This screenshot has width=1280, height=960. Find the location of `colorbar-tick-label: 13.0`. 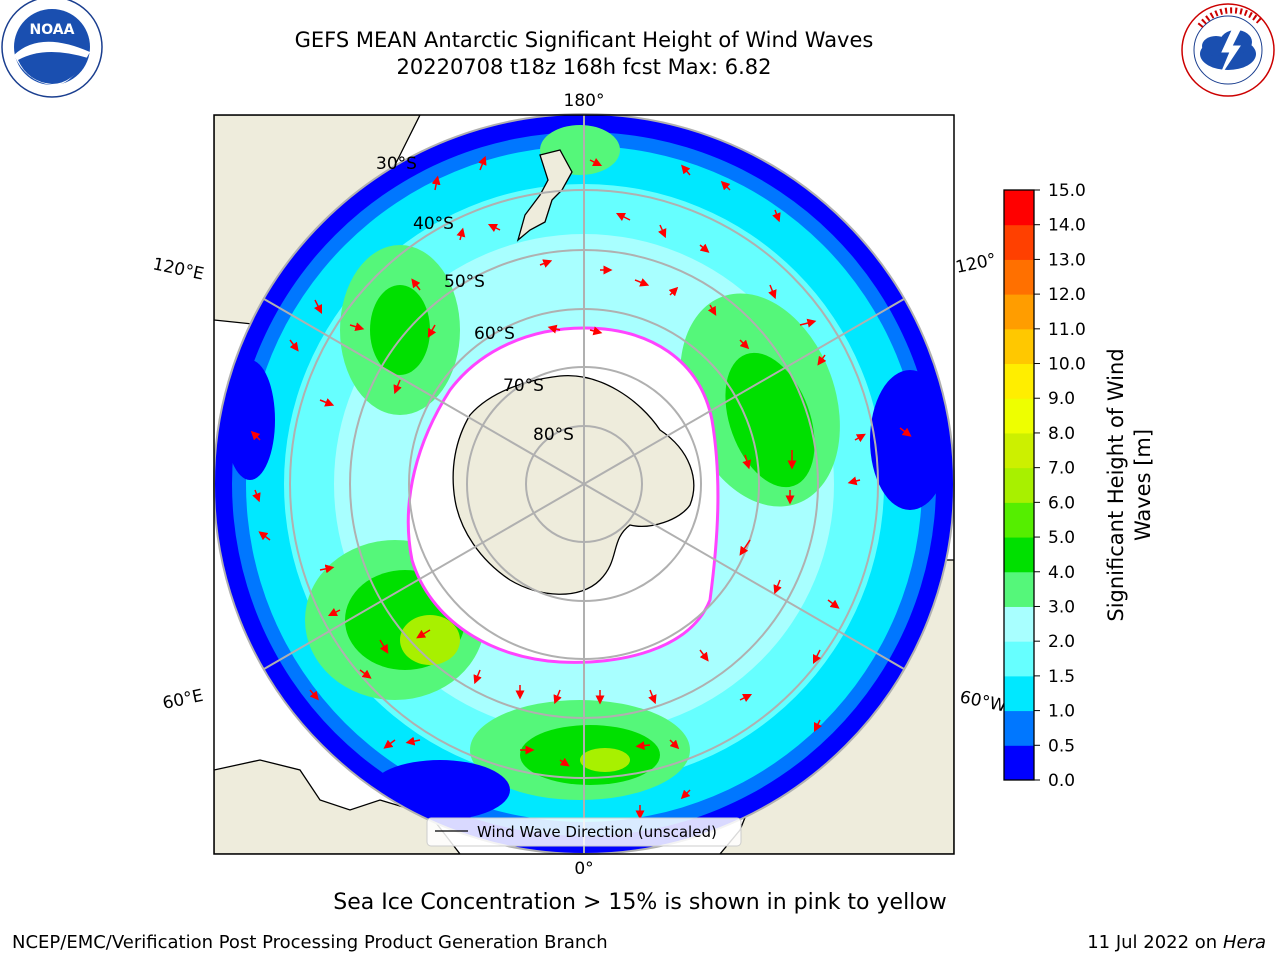

colorbar-tick-label: 13.0 is located at coordinates (1067, 260).